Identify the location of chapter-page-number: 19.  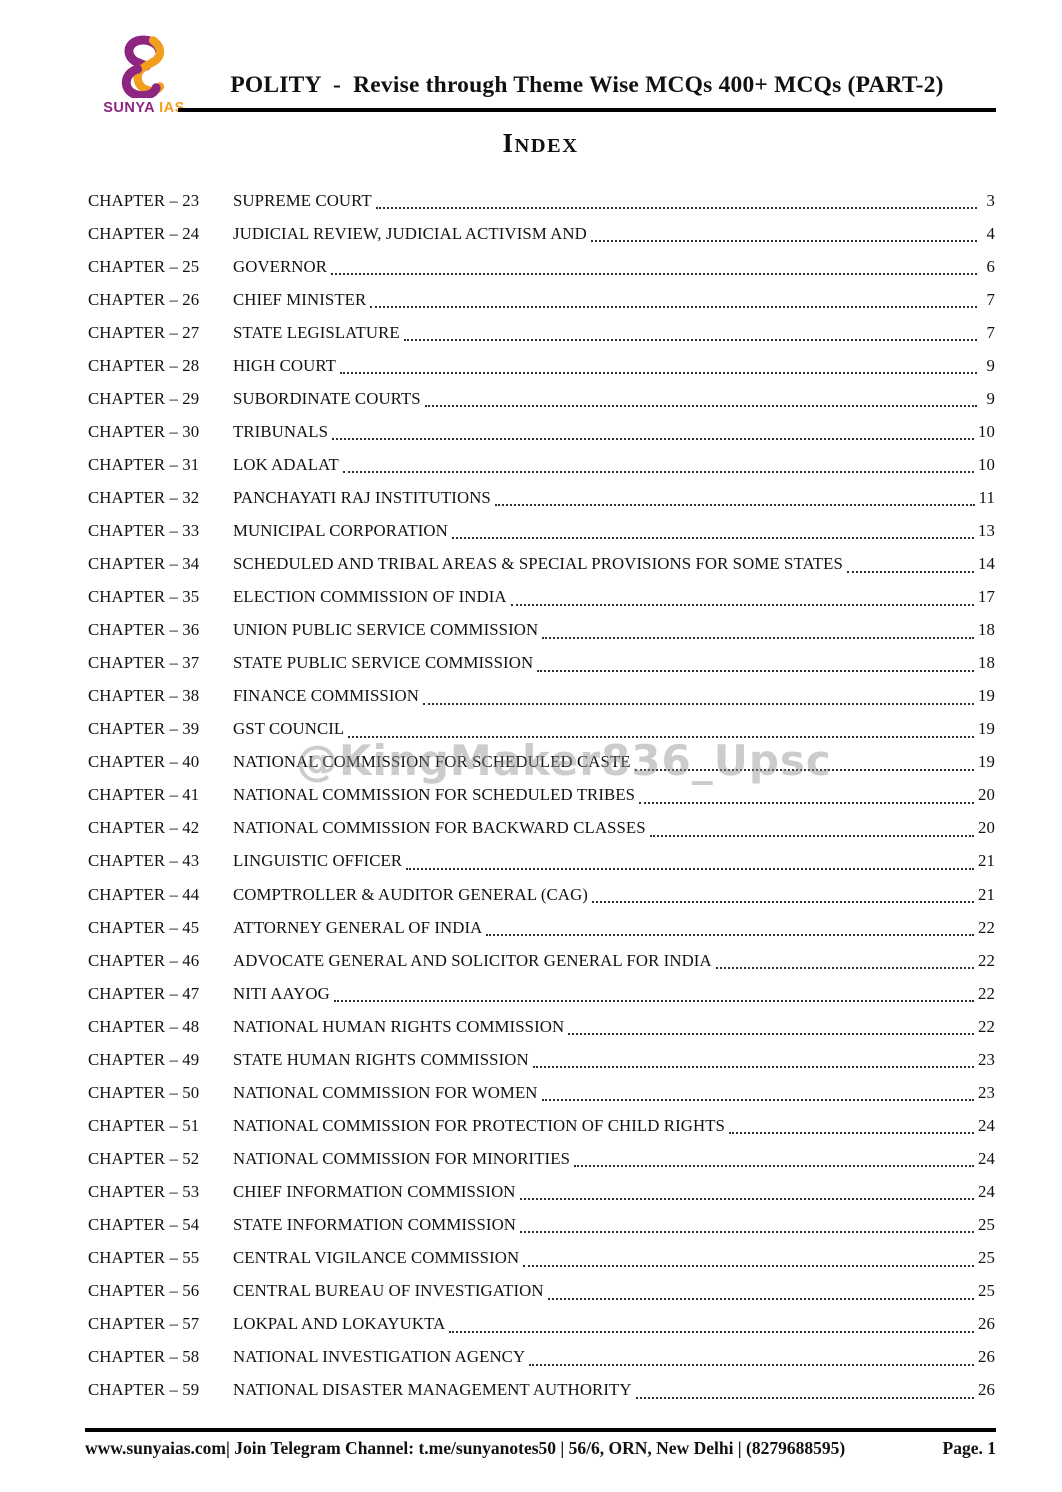
(986, 729).